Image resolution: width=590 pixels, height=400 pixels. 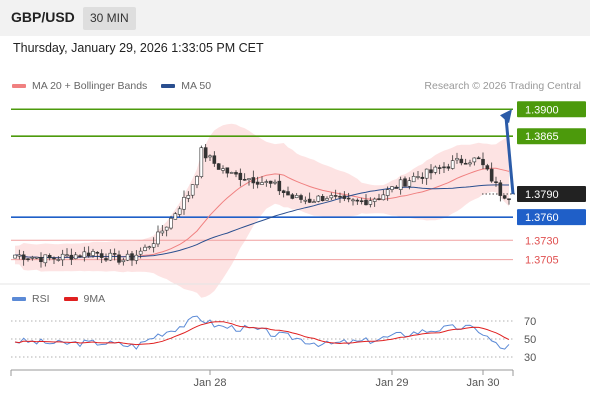 I want to click on projection-arrow-line, so click(x=509, y=156).